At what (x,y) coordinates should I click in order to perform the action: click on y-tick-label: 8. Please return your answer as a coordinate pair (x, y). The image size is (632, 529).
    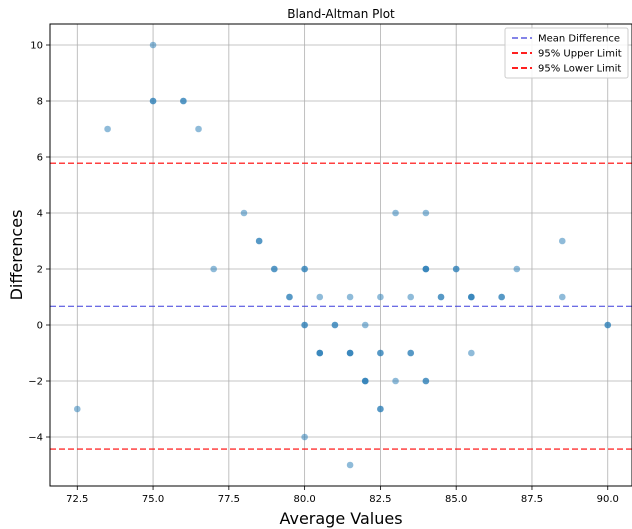
    Looking at the image, I should click on (40, 102).